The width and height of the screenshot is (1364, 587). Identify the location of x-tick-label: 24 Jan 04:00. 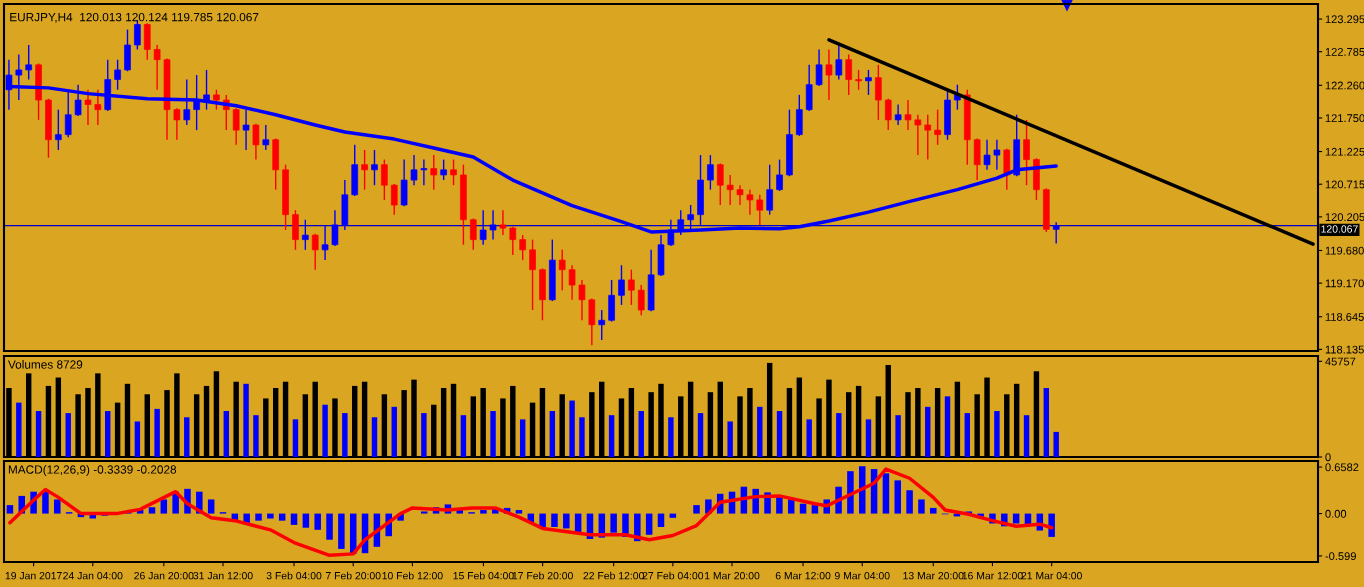
(93, 576).